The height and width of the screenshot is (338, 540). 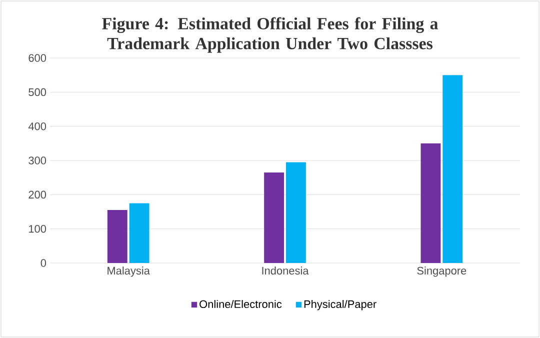 I want to click on y-tick-label: 600, so click(x=37, y=58).